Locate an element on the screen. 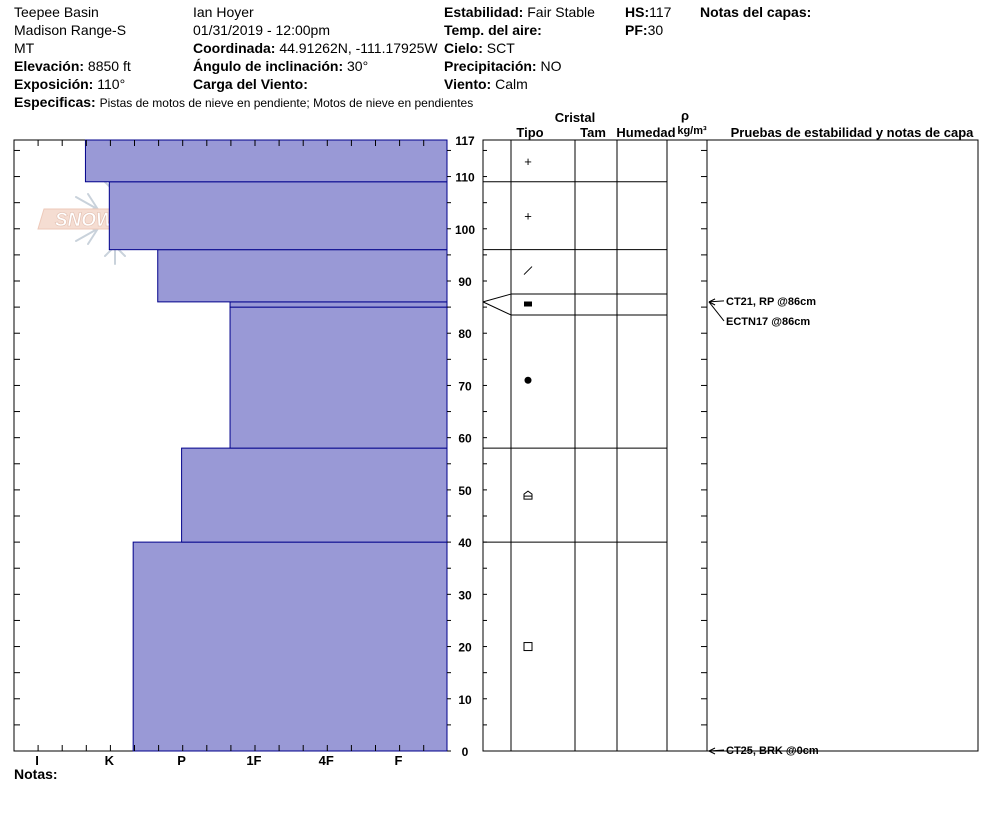 The image size is (994, 840). datetime: 01/31/2019 - 12:00pm is located at coordinates (261, 30).